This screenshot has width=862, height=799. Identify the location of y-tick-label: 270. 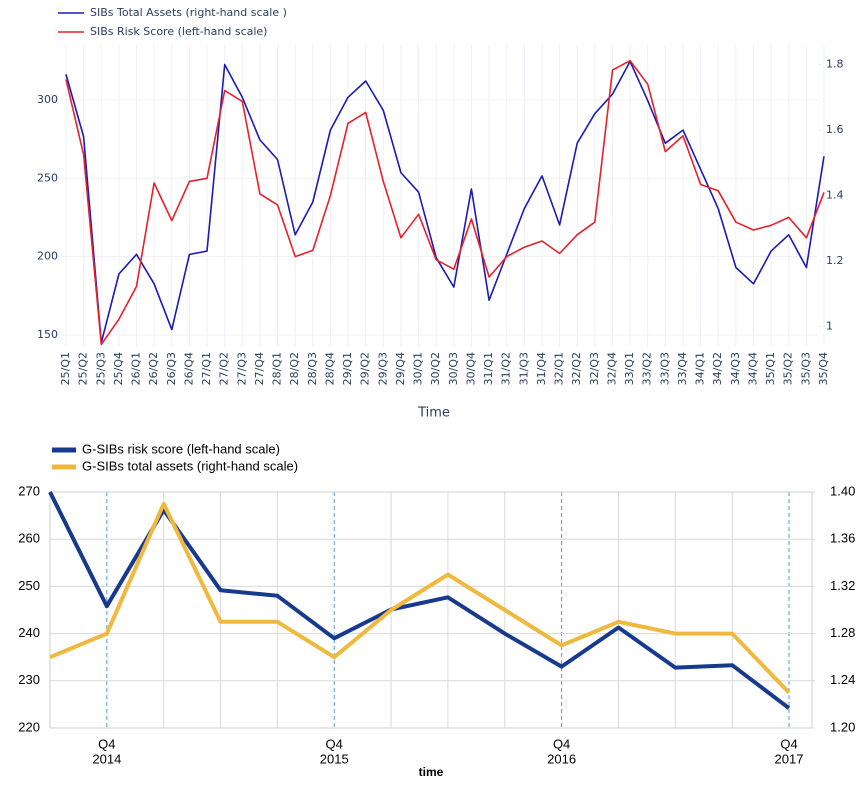
(29, 490).